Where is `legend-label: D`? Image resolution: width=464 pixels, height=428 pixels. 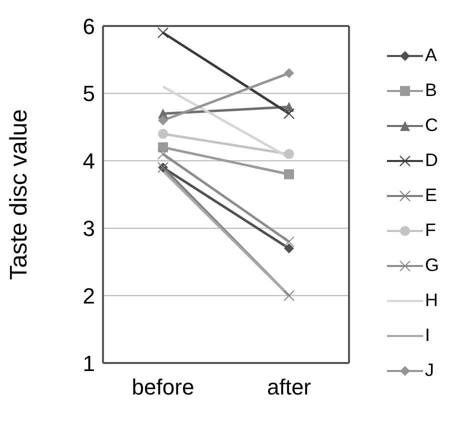 legend-label: D is located at coordinates (431, 160).